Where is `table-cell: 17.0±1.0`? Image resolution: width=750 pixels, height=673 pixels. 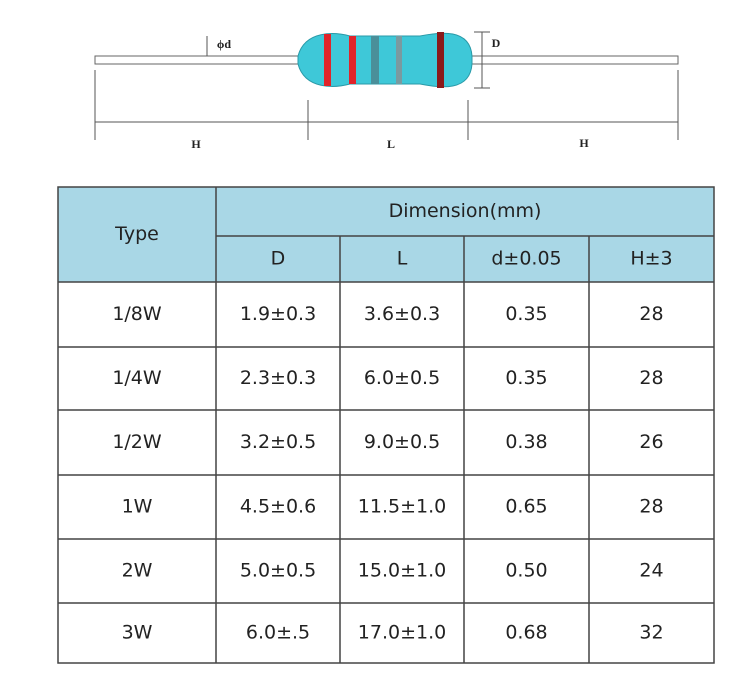
table-cell: 17.0±1.0 is located at coordinates (402, 633).